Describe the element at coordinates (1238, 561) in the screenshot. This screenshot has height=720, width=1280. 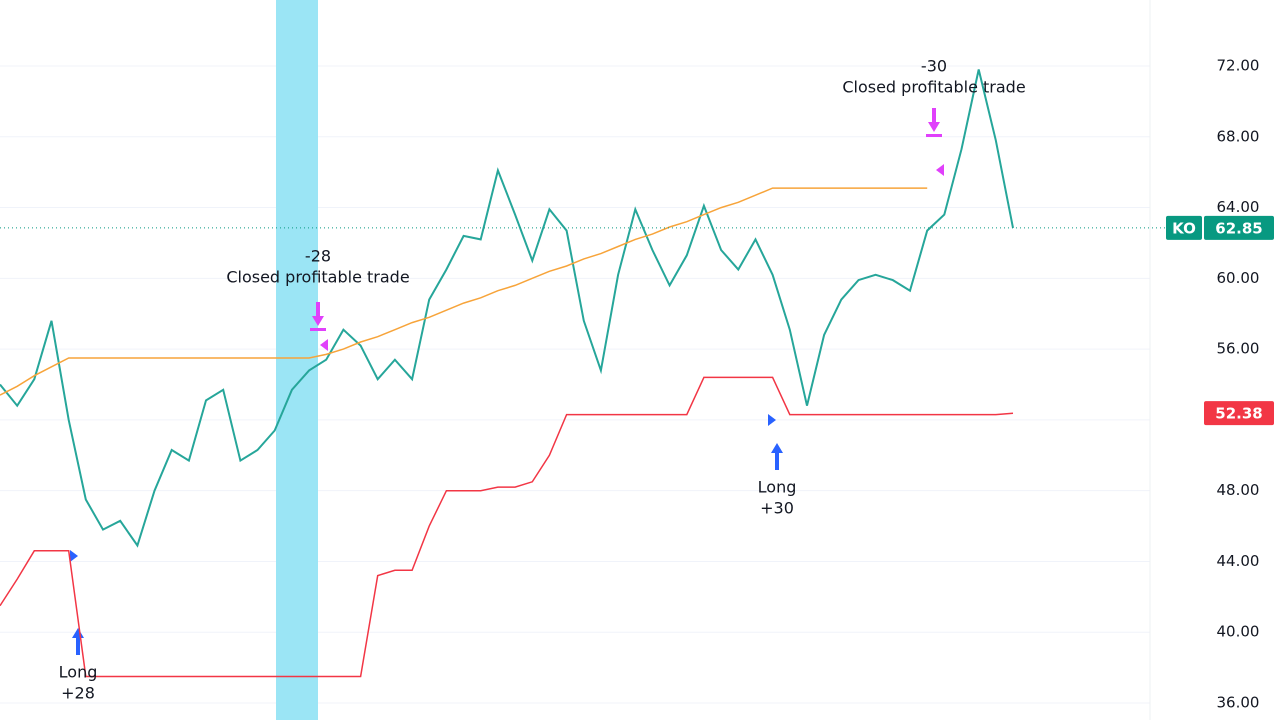
I see `y-tick-label: 44.00` at that location.